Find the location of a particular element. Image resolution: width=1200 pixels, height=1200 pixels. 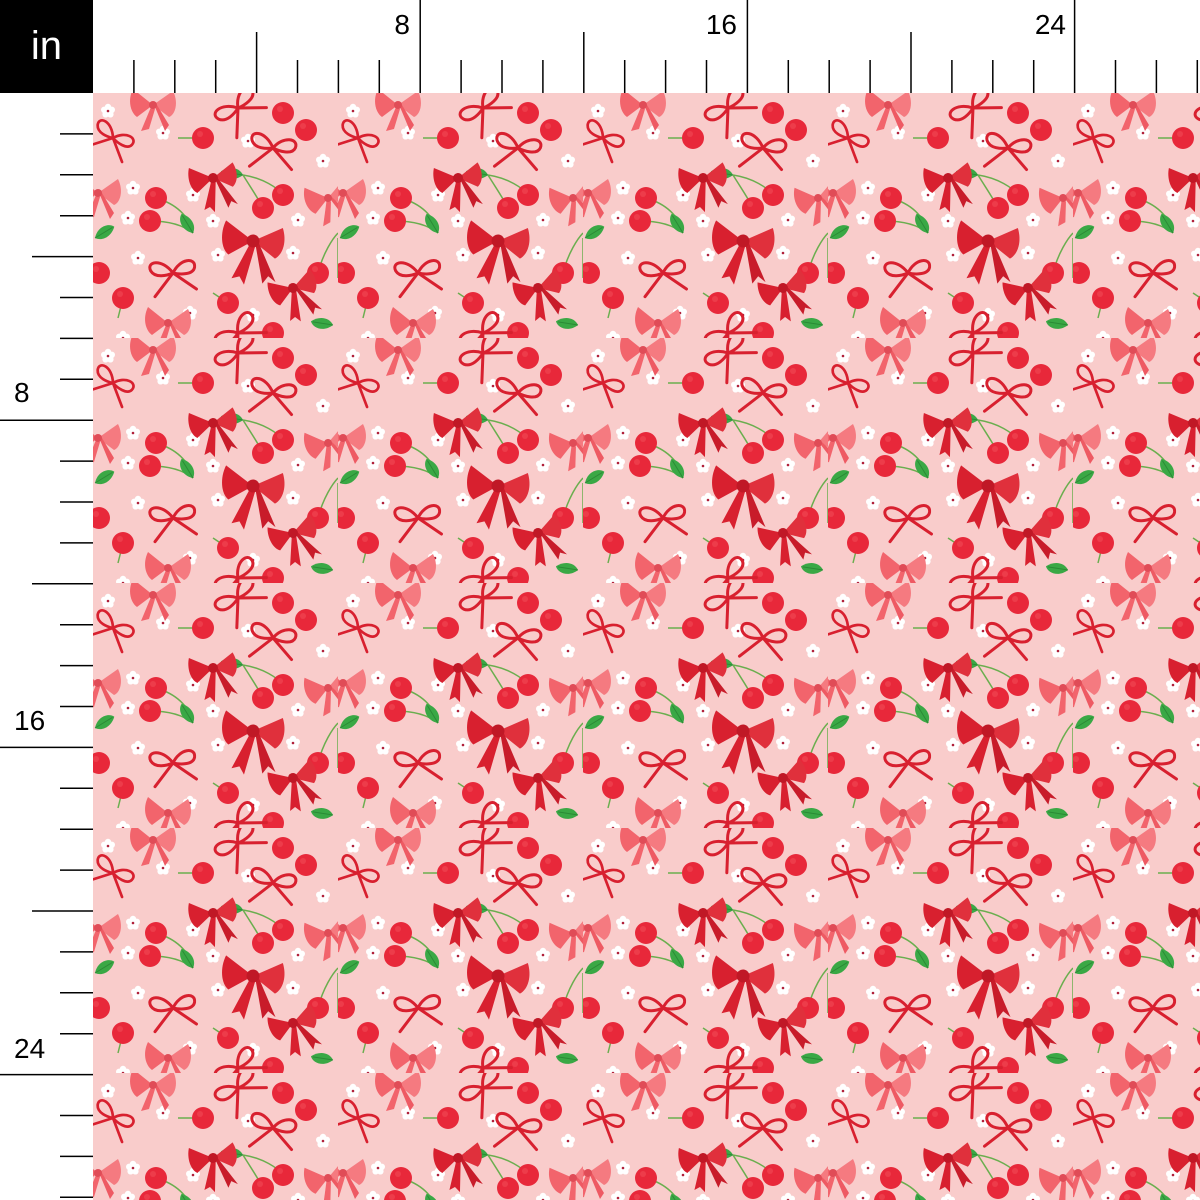

left-label-16: 16 is located at coordinates (29, 720).